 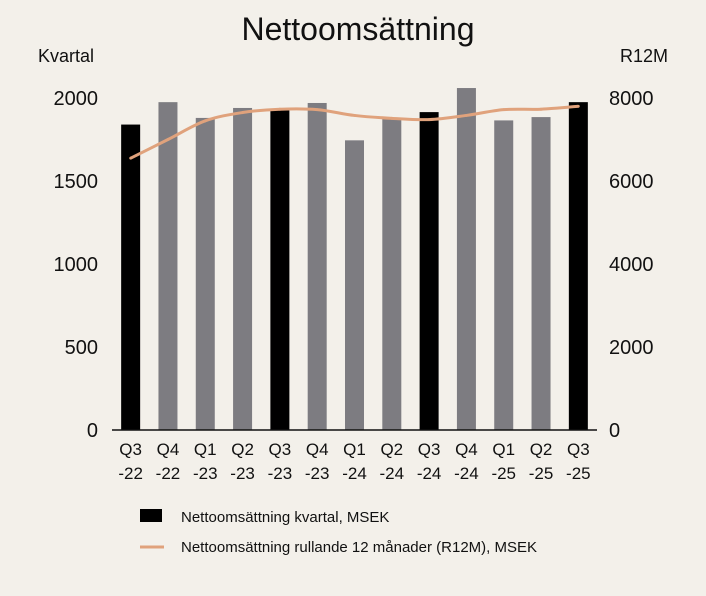 What do you see at coordinates (151, 515) in the screenshot?
I see `legend-swatch-bars` at bounding box center [151, 515].